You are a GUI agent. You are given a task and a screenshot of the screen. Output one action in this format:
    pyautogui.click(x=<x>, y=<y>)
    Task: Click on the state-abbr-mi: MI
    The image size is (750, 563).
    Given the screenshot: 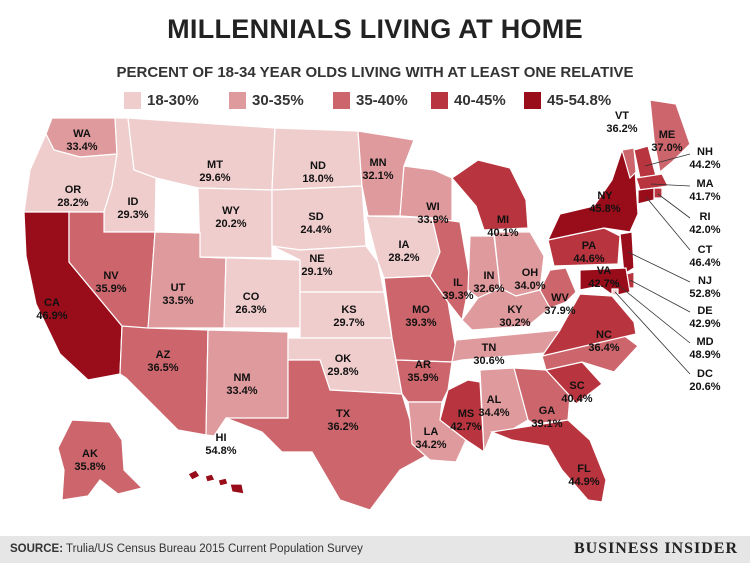 What is the action you would take?
    pyautogui.click(x=503, y=220)
    